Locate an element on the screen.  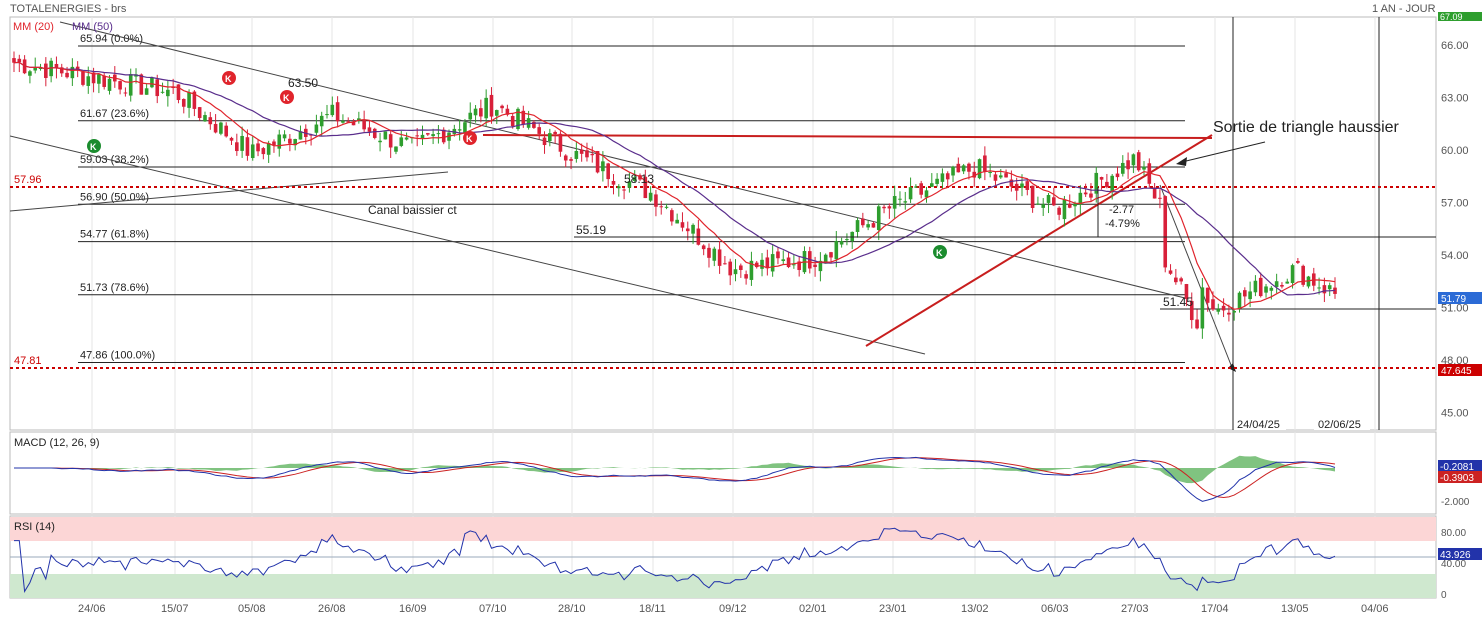
x-axis-date: 27/03 is located at coordinates (1135, 609).